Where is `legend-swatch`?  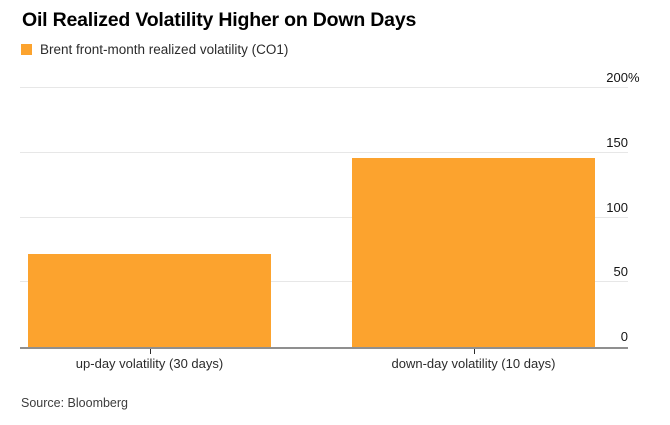
legend-swatch is located at coordinates (26, 49).